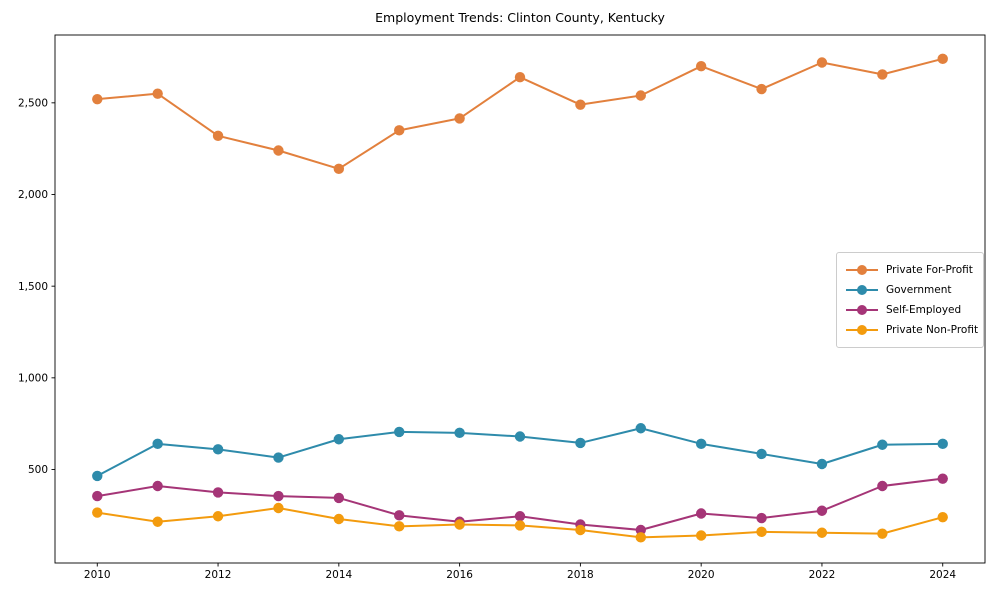  I want to click on x-tick-label: 2012, so click(218, 575).